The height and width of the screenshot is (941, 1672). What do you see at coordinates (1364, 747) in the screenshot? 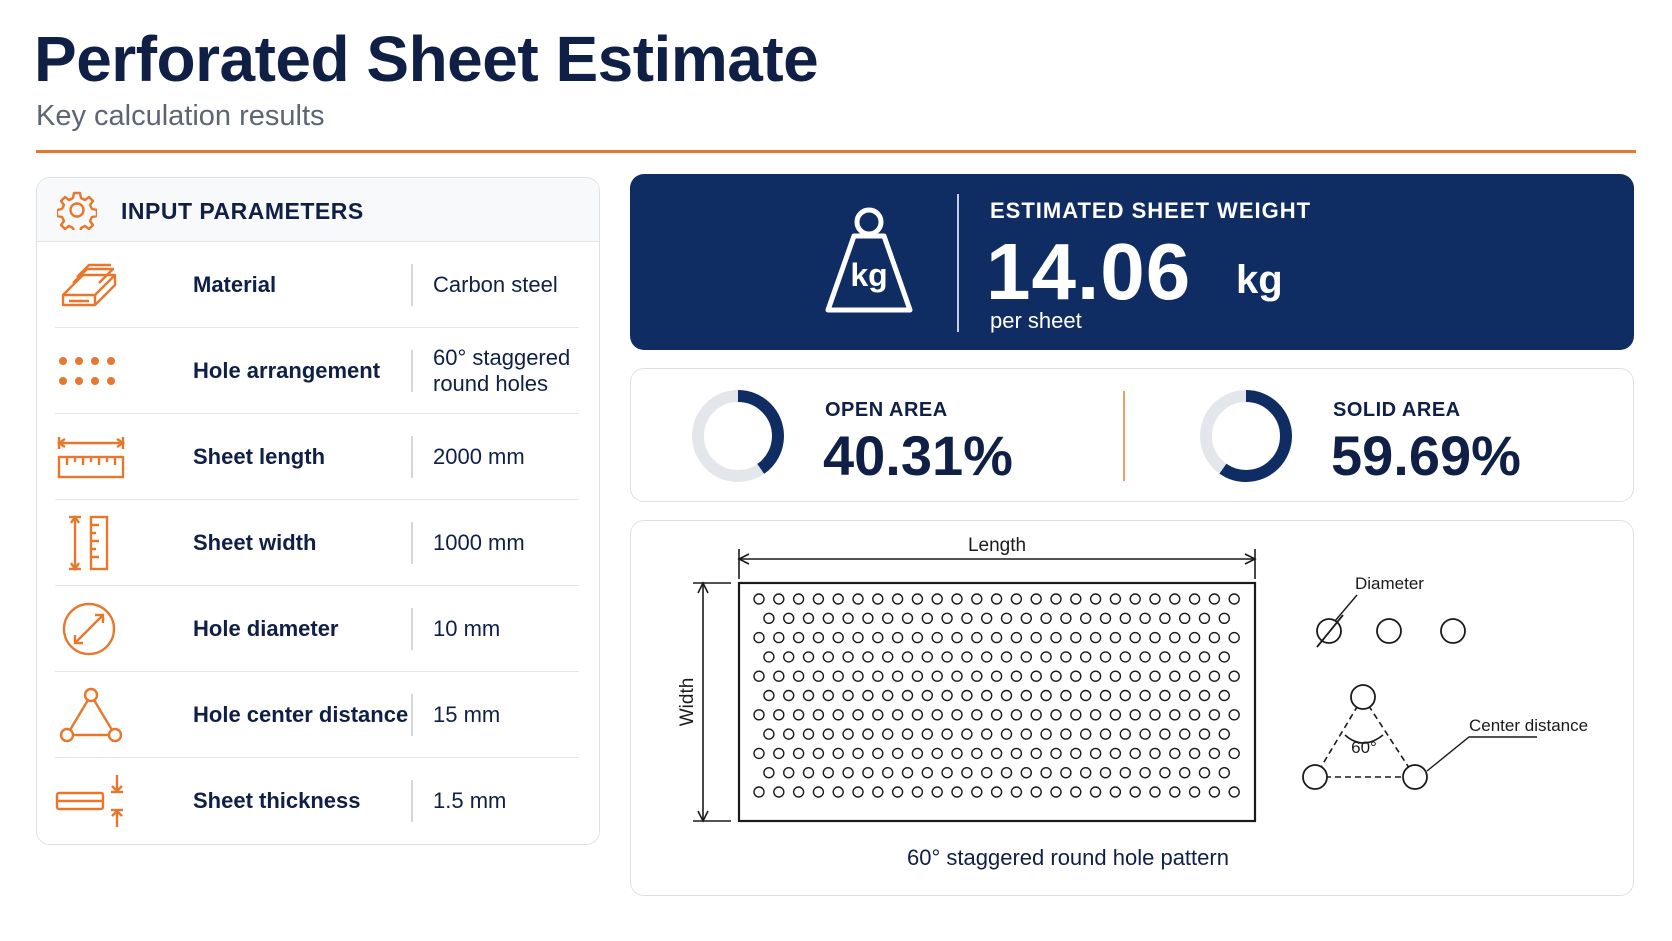
I see `angle-label: 60°` at bounding box center [1364, 747].